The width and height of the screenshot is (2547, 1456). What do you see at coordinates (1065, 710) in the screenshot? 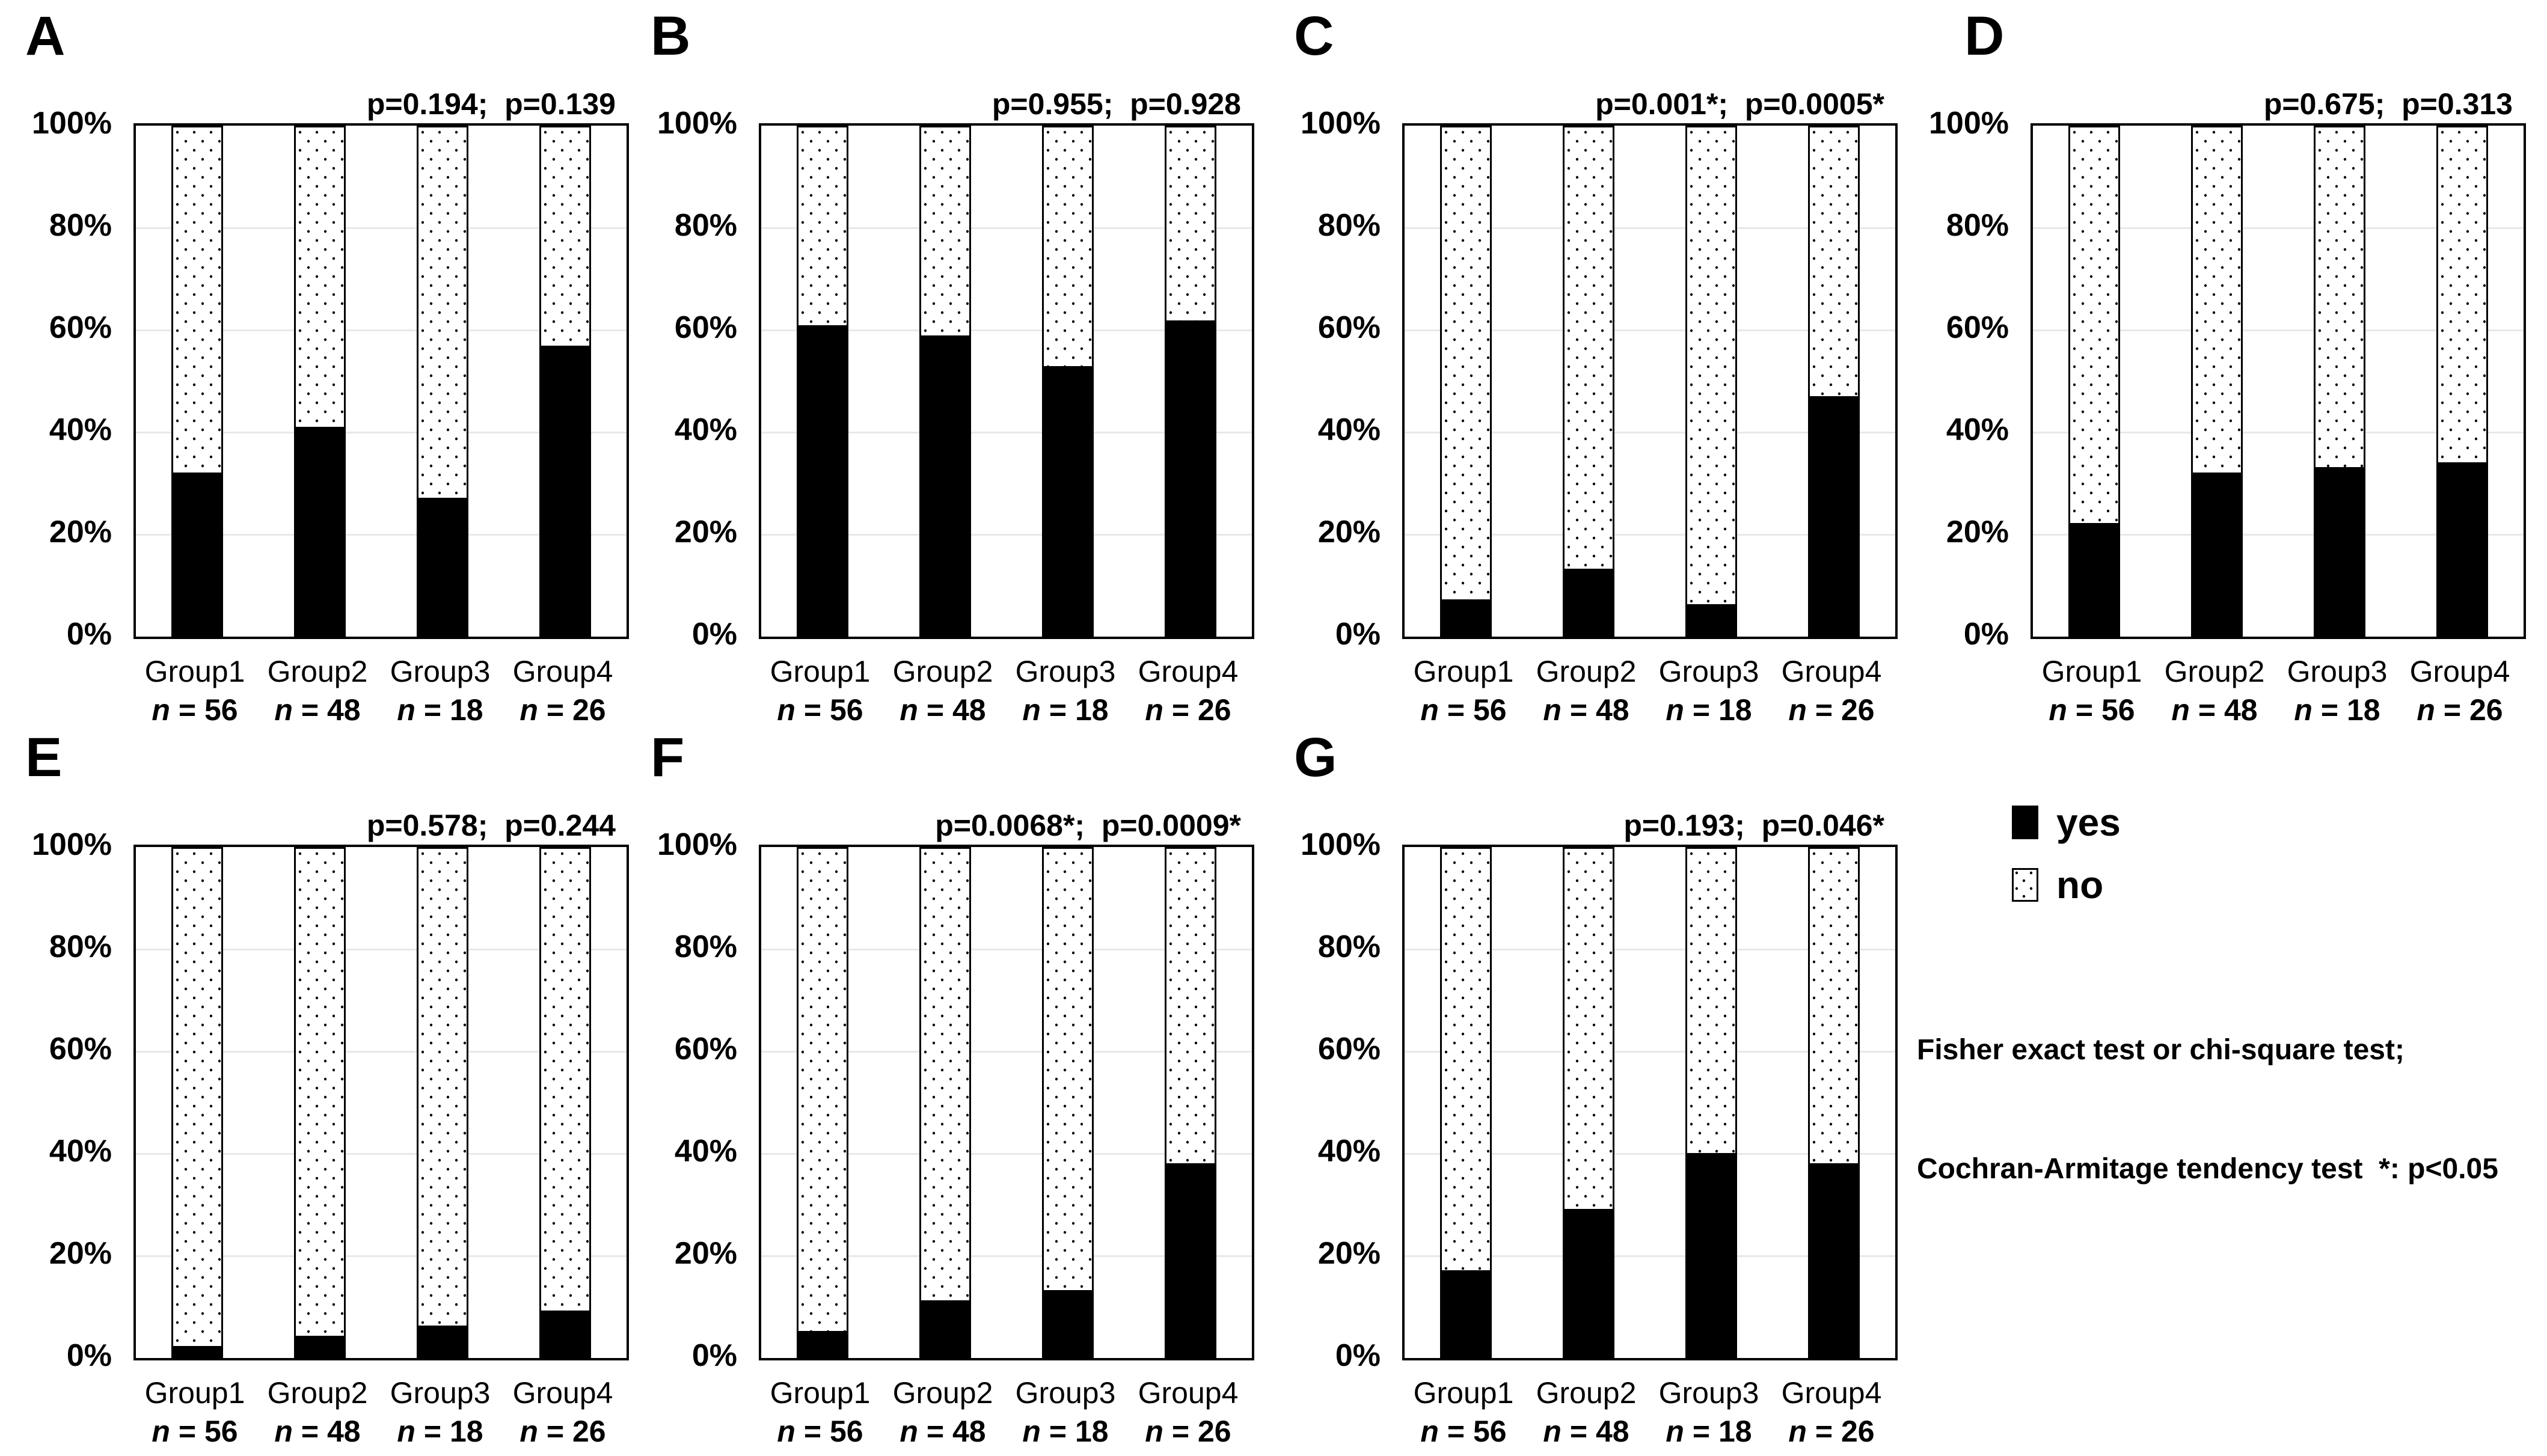
I see `sample-size-label: n = 18` at bounding box center [1065, 710].